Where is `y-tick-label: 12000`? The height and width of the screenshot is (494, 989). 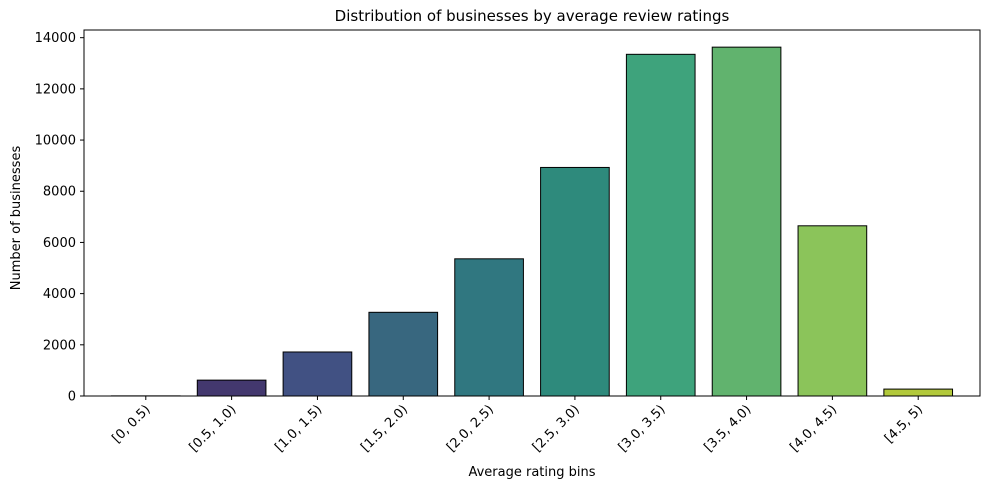
y-tick-label: 12000 is located at coordinates (55, 89).